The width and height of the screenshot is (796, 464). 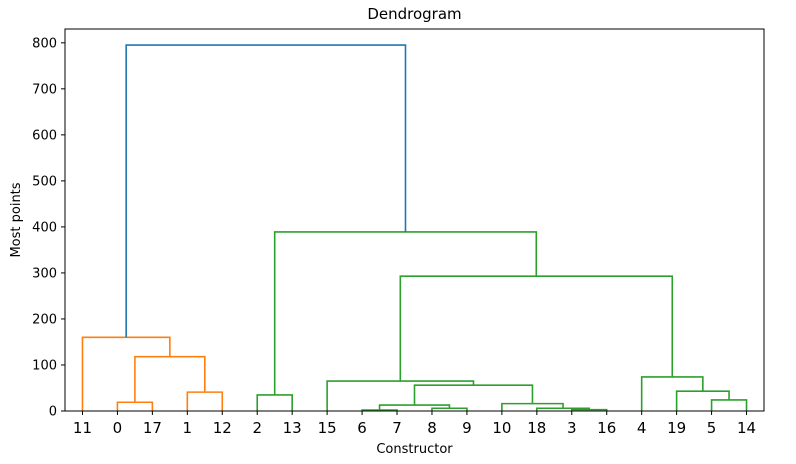 I want to click on leaf-label: 12, so click(x=222, y=428).